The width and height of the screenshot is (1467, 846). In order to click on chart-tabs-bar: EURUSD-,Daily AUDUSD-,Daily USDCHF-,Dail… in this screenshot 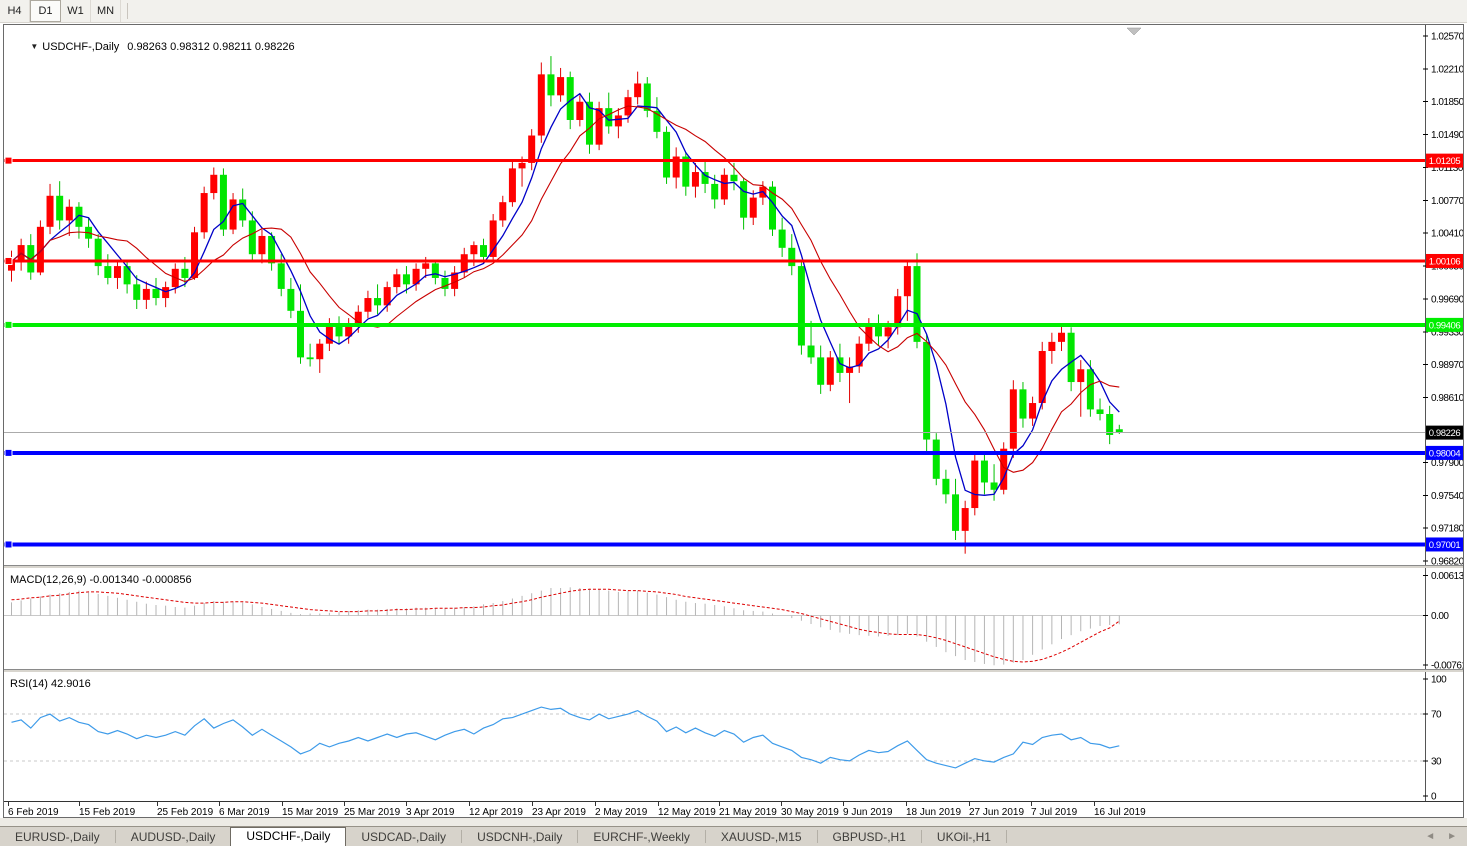, I will do `click(733, 836)`.